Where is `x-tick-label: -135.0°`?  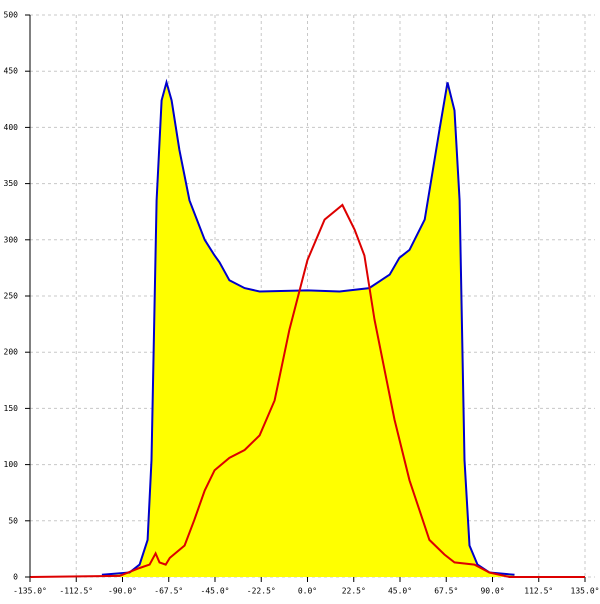 x-tick-label: -135.0° is located at coordinates (30, 591).